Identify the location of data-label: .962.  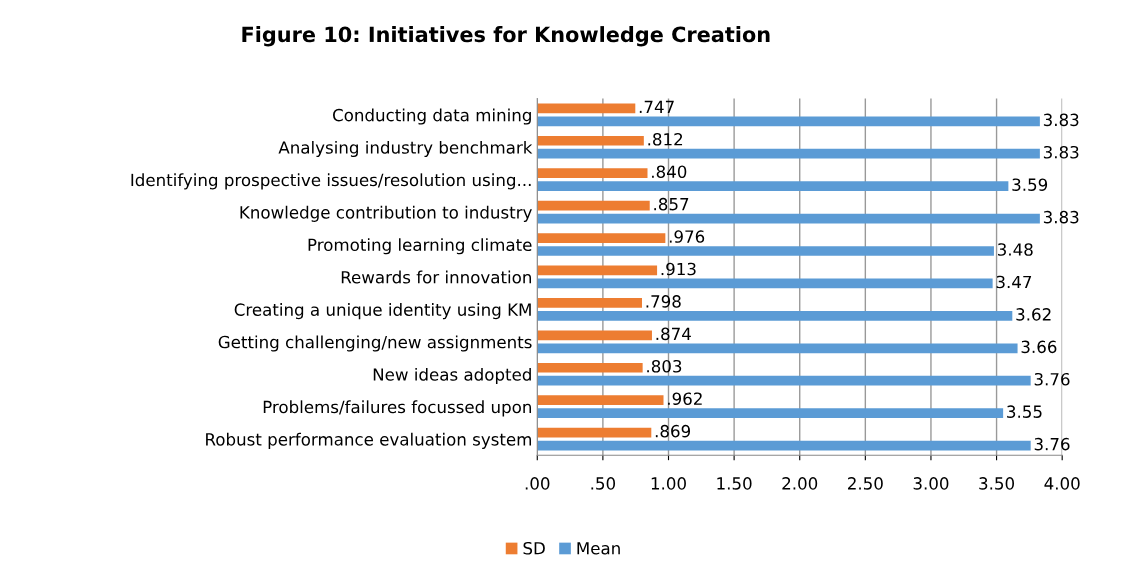
(685, 399).